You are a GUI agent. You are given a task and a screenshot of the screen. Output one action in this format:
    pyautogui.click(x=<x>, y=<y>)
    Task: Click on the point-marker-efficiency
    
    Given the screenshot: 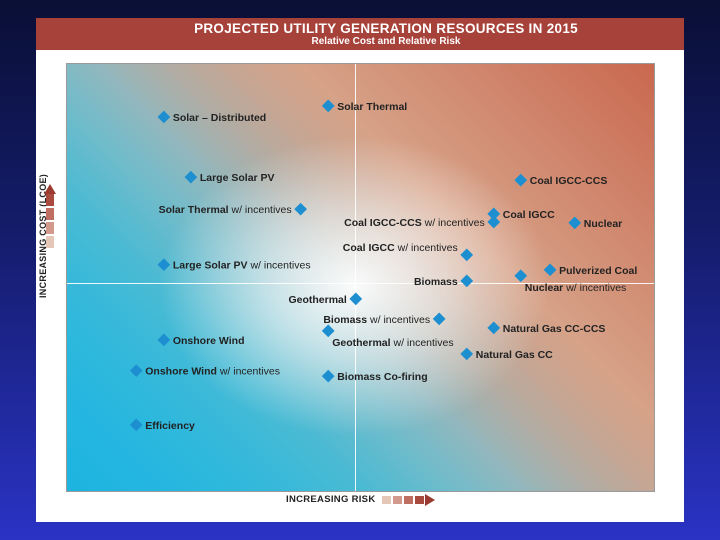 What is the action you would take?
    pyautogui.click(x=136, y=425)
    